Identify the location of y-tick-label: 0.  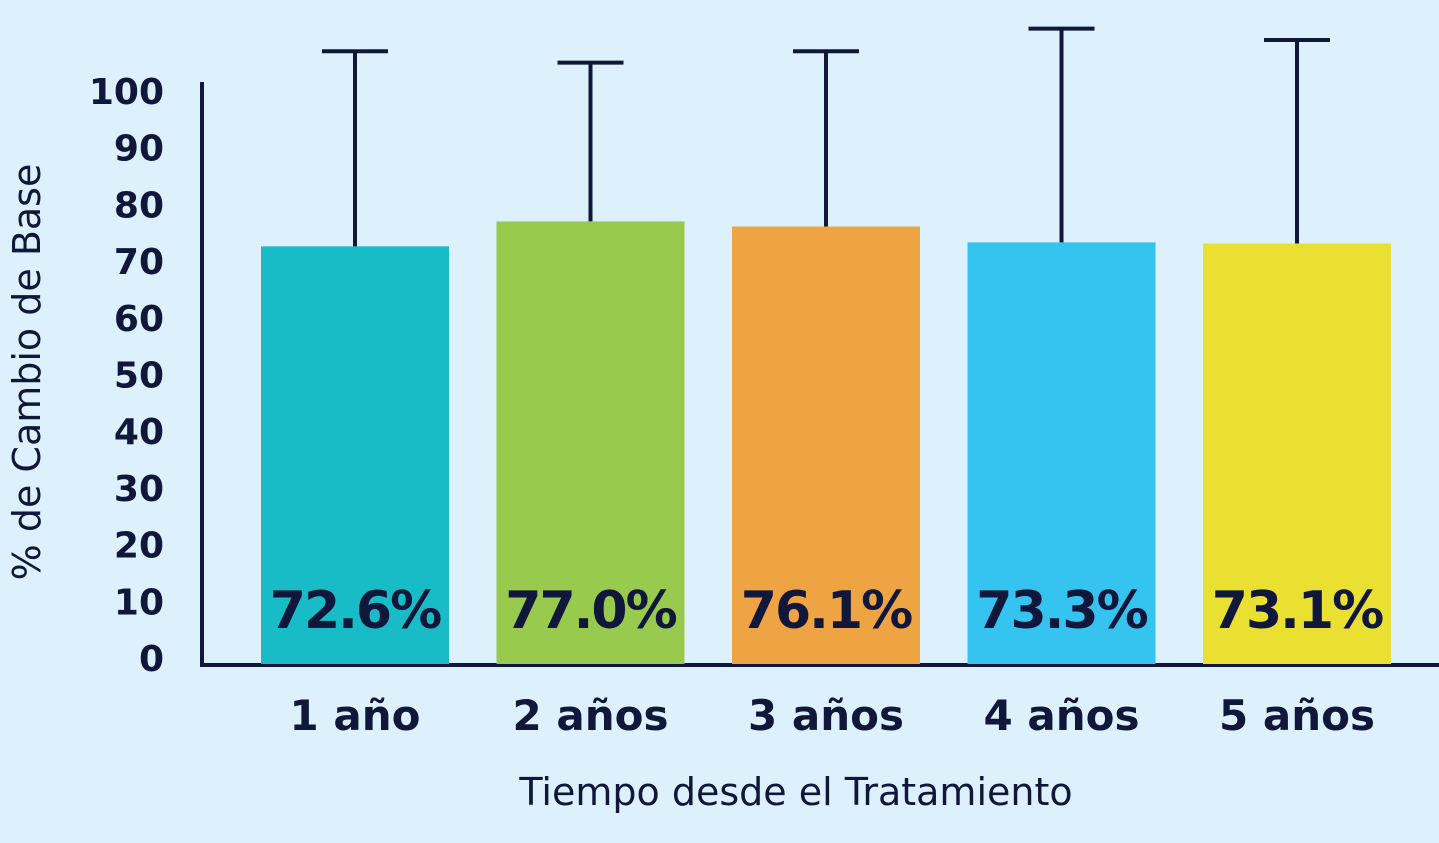
(151, 659).